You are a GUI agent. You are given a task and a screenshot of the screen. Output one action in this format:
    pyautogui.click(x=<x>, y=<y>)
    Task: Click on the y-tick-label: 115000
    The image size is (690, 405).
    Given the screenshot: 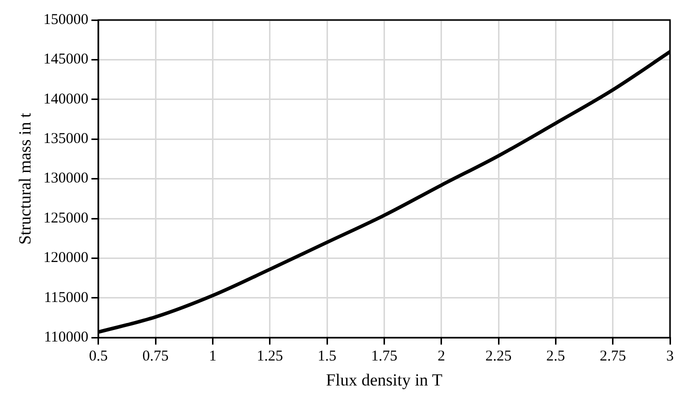 What is the action you would take?
    pyautogui.click(x=66, y=298)
    